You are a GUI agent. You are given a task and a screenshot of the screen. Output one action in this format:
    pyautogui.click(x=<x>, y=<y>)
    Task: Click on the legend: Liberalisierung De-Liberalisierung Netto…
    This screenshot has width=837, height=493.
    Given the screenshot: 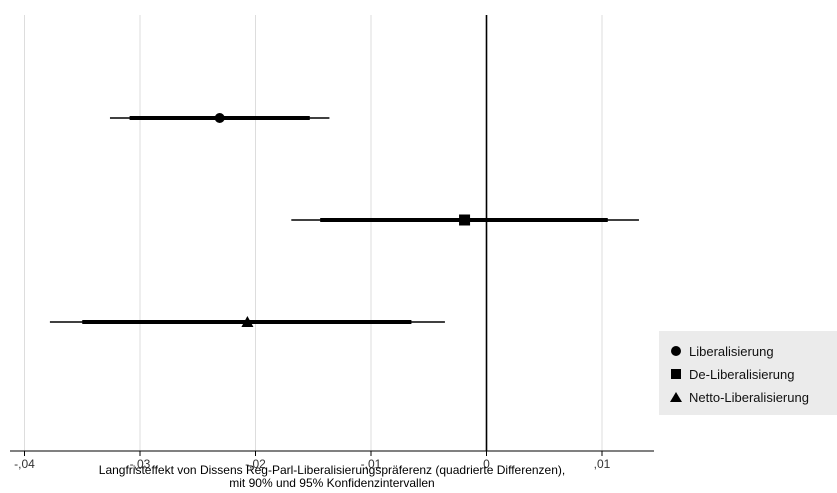 What is the action you would take?
    pyautogui.click(x=748, y=373)
    